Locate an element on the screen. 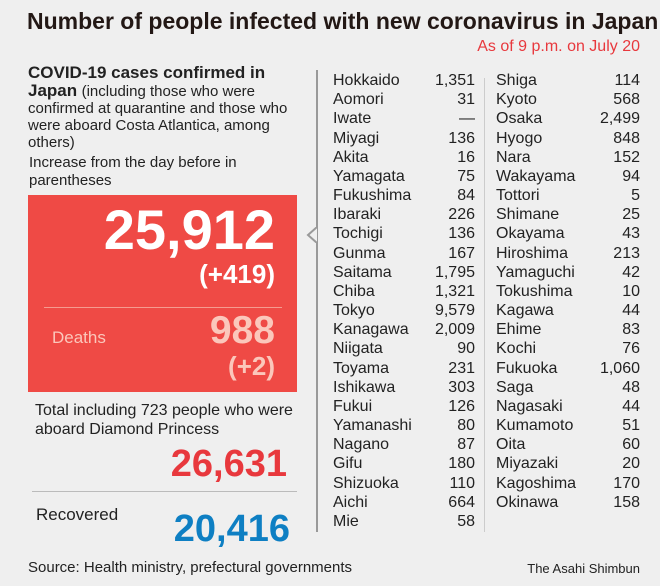 Image resolution: width=660 pixels, height=586 pixels. table-row: Okinawa 158 is located at coordinates (568, 502).